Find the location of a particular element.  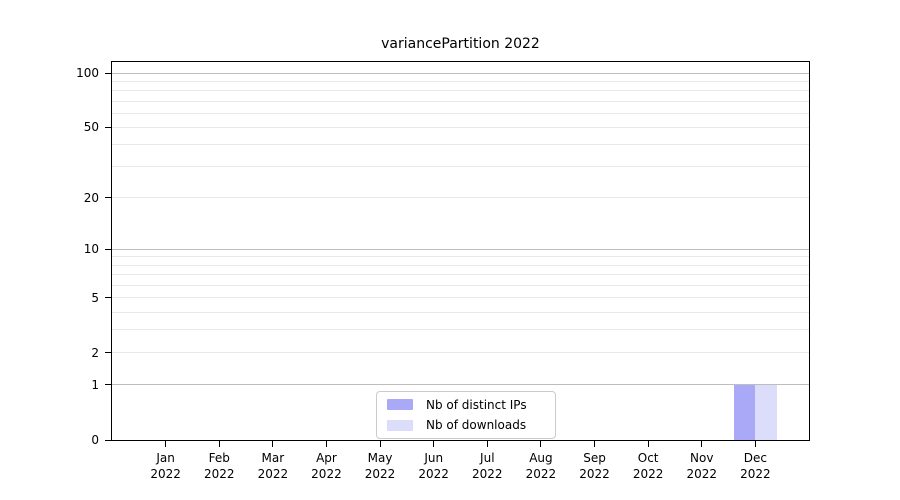

legend-item-distinct-ips: Nb of distinct IPs is located at coordinates (466, 405).